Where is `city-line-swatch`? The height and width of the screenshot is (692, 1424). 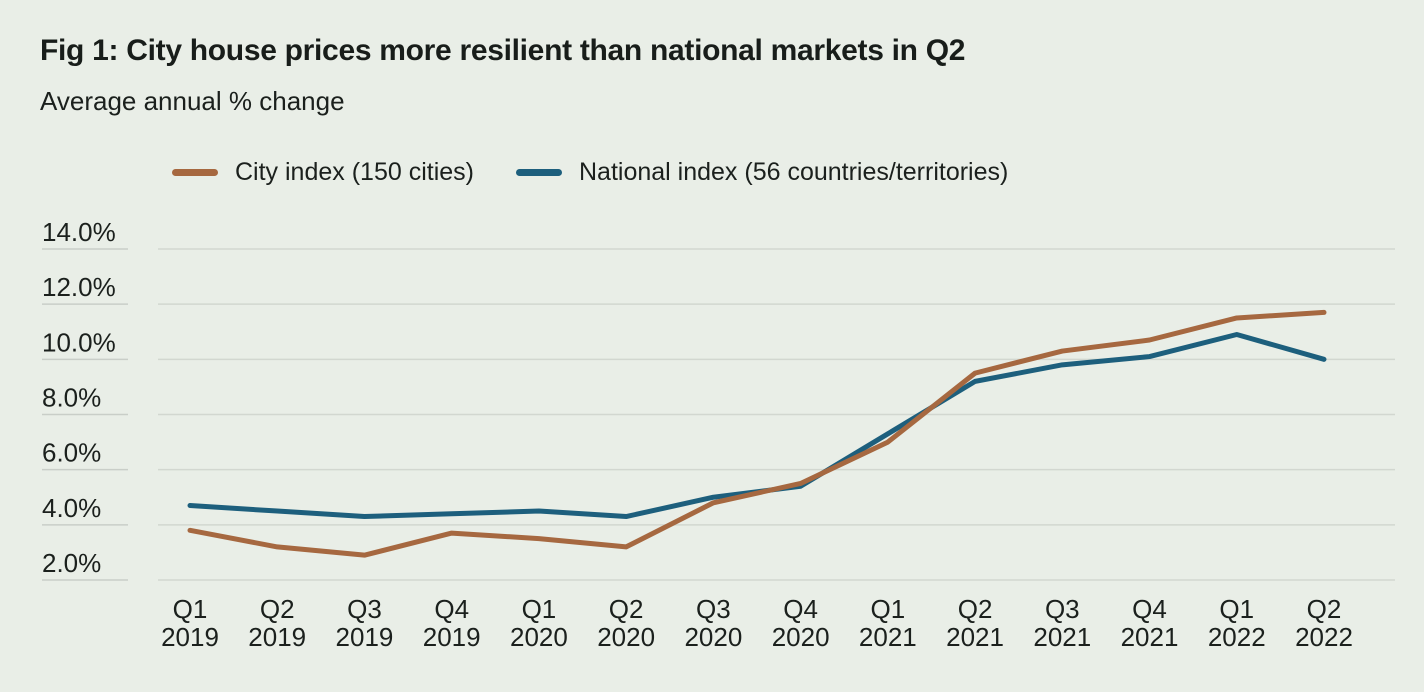
city-line-swatch is located at coordinates (195, 172).